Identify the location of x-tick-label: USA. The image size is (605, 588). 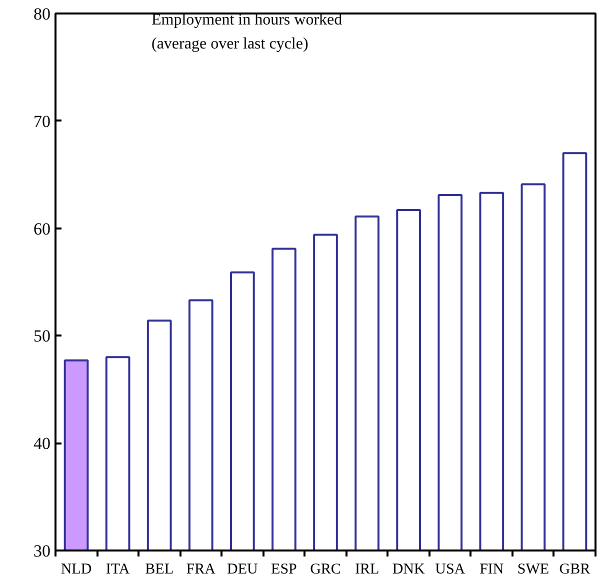
(450, 570).